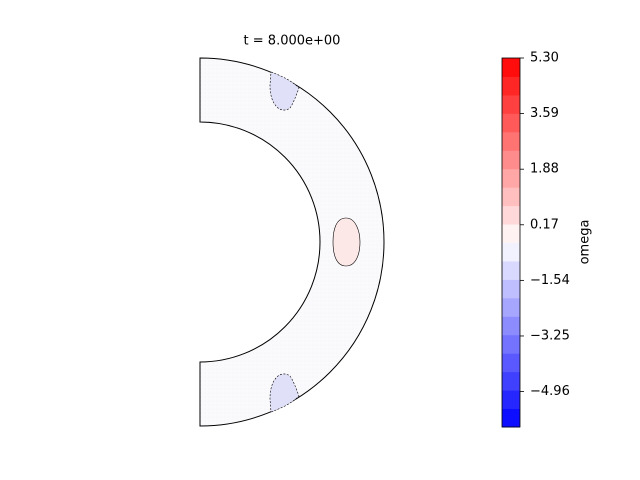  I want to click on tick-label: −4.96, so click(550, 391).